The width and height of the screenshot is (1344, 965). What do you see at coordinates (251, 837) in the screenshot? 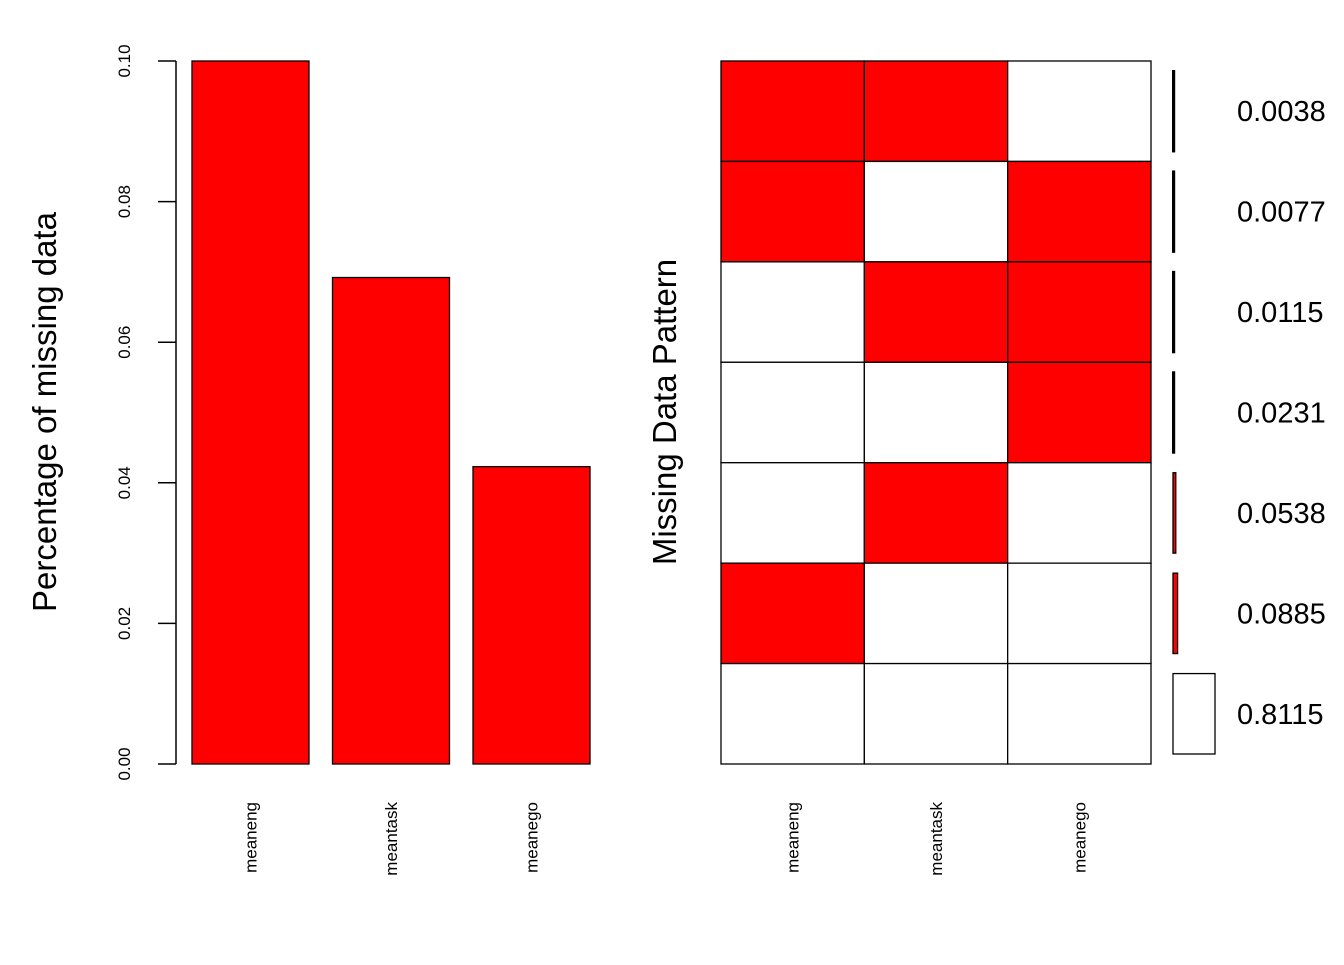
I see `x-category-label: meaneng` at bounding box center [251, 837].